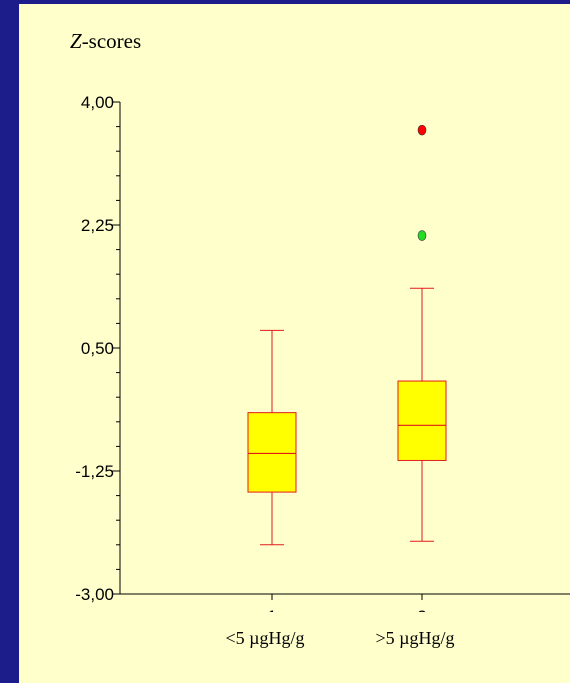 The height and width of the screenshot is (683, 570). Describe the element at coordinates (97, 225) in the screenshot. I see `y-tick-label: 2,25` at that location.